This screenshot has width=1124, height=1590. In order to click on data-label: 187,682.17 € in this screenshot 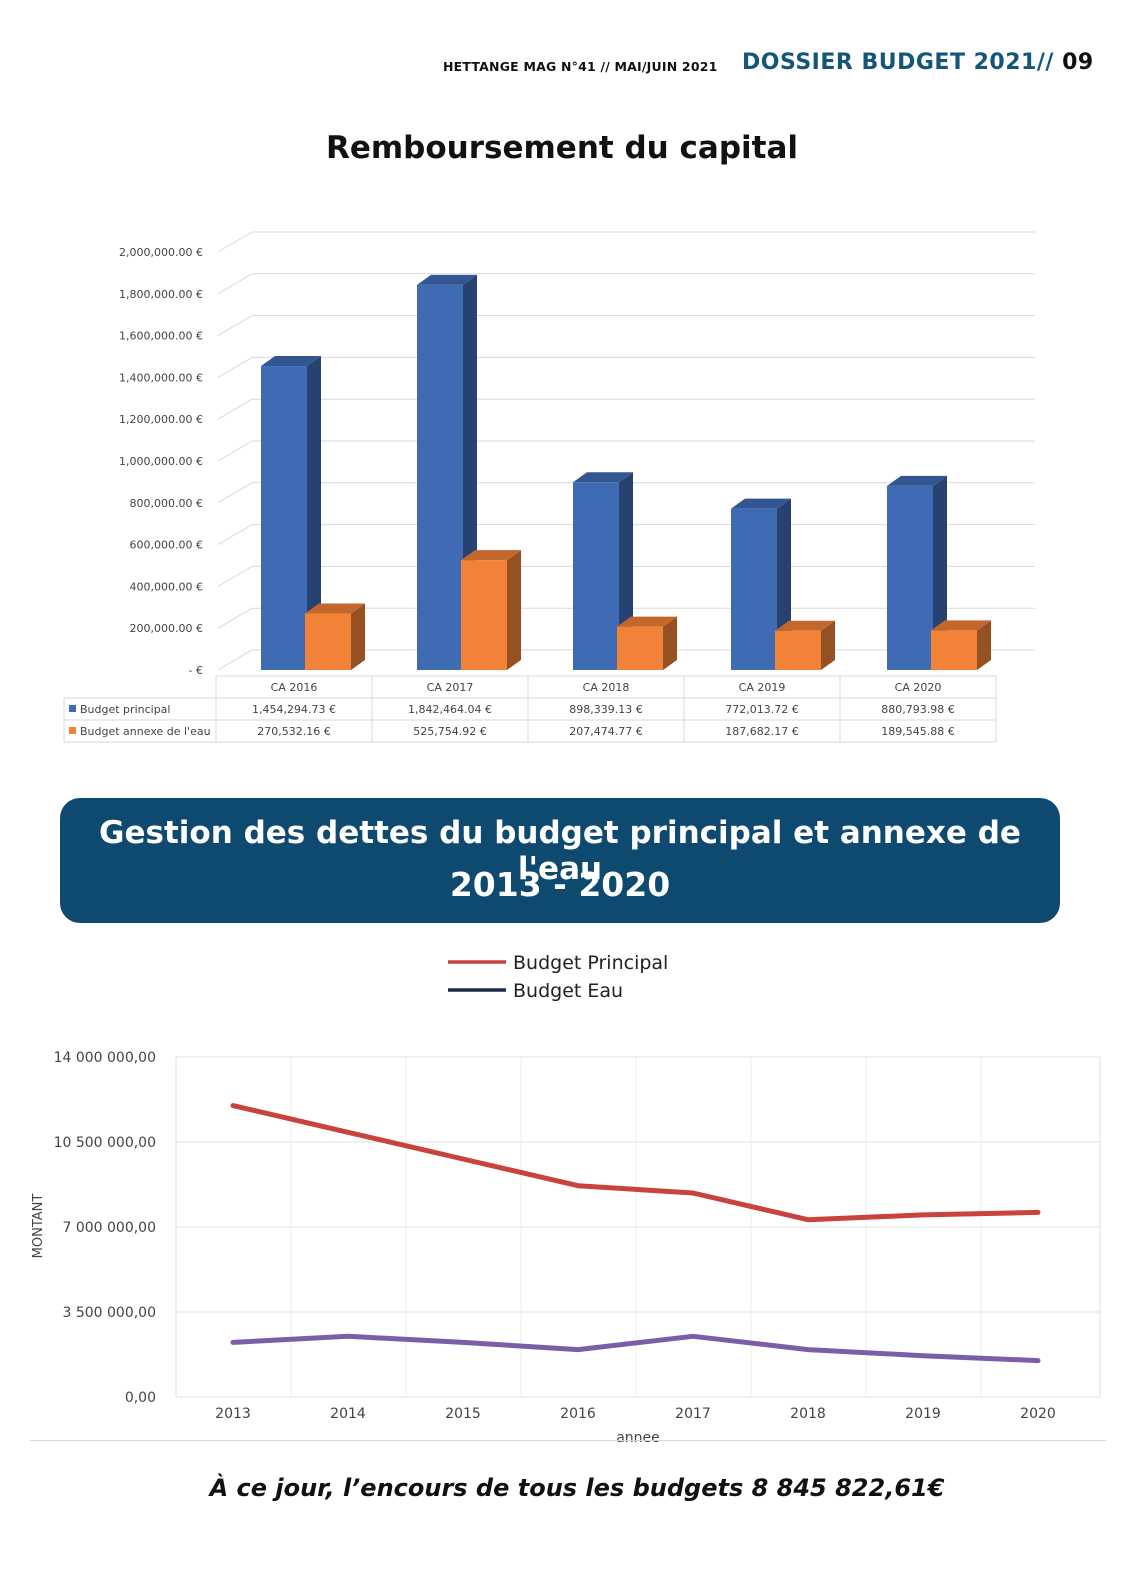, I will do `click(761, 731)`.